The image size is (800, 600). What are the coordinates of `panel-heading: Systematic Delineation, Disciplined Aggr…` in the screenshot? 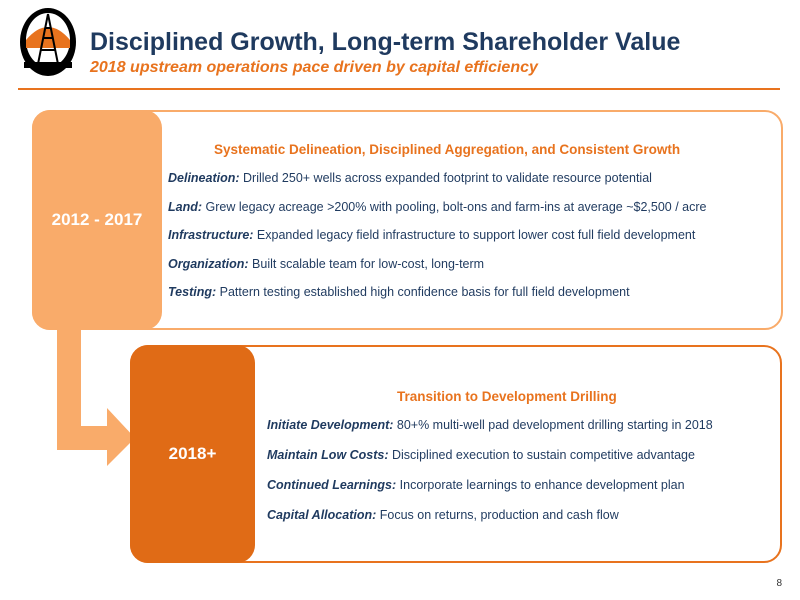 It's located at (447, 149).